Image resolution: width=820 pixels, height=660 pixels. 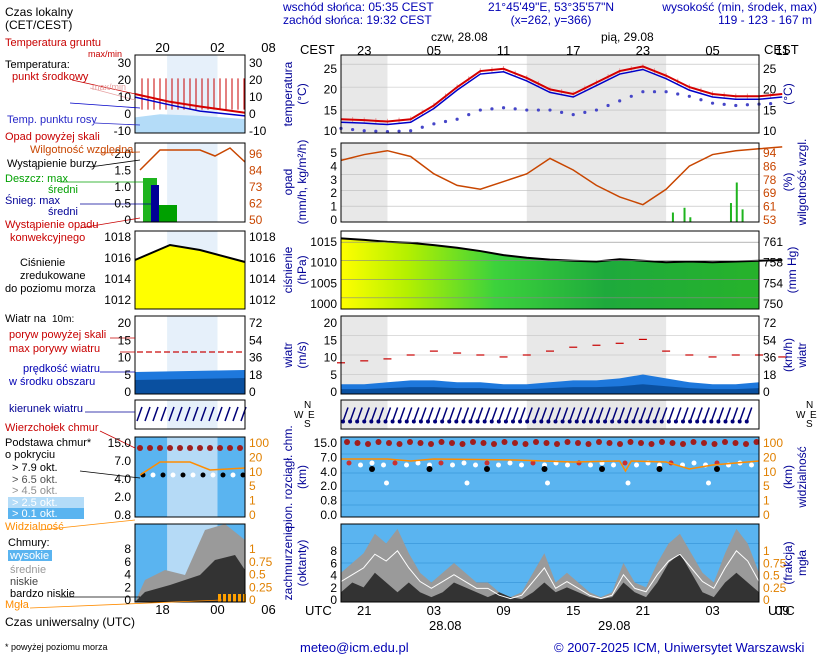 I want to click on tick-left: 15.0, so click(x=326, y=443).